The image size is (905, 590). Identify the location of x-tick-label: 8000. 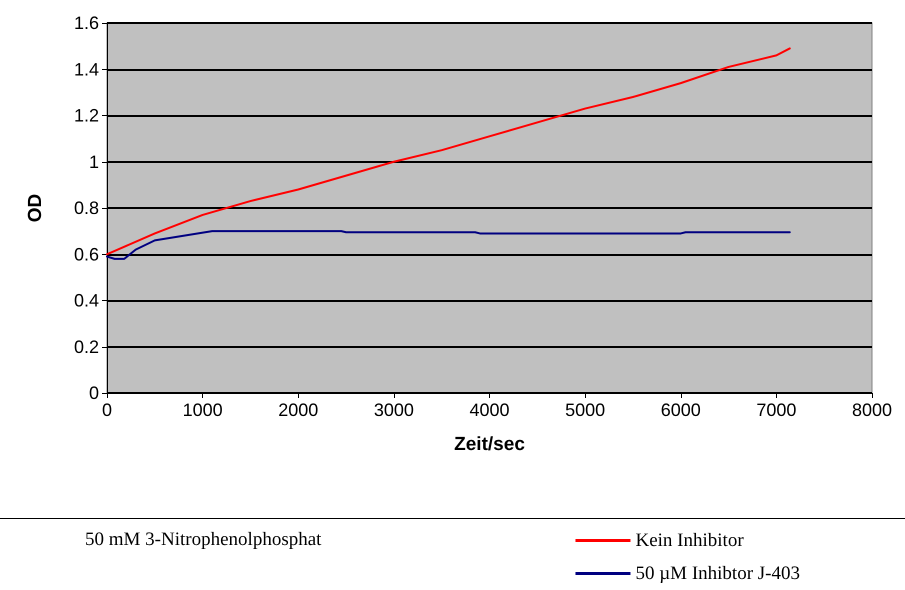
(872, 410).